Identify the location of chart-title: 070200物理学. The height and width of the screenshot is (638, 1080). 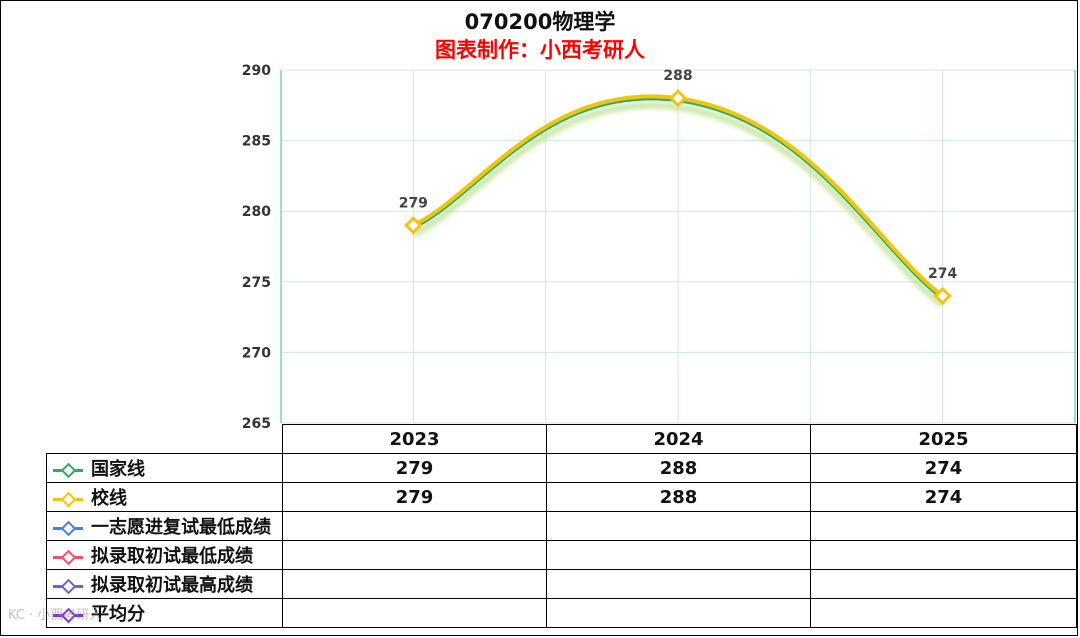
(540, 22).